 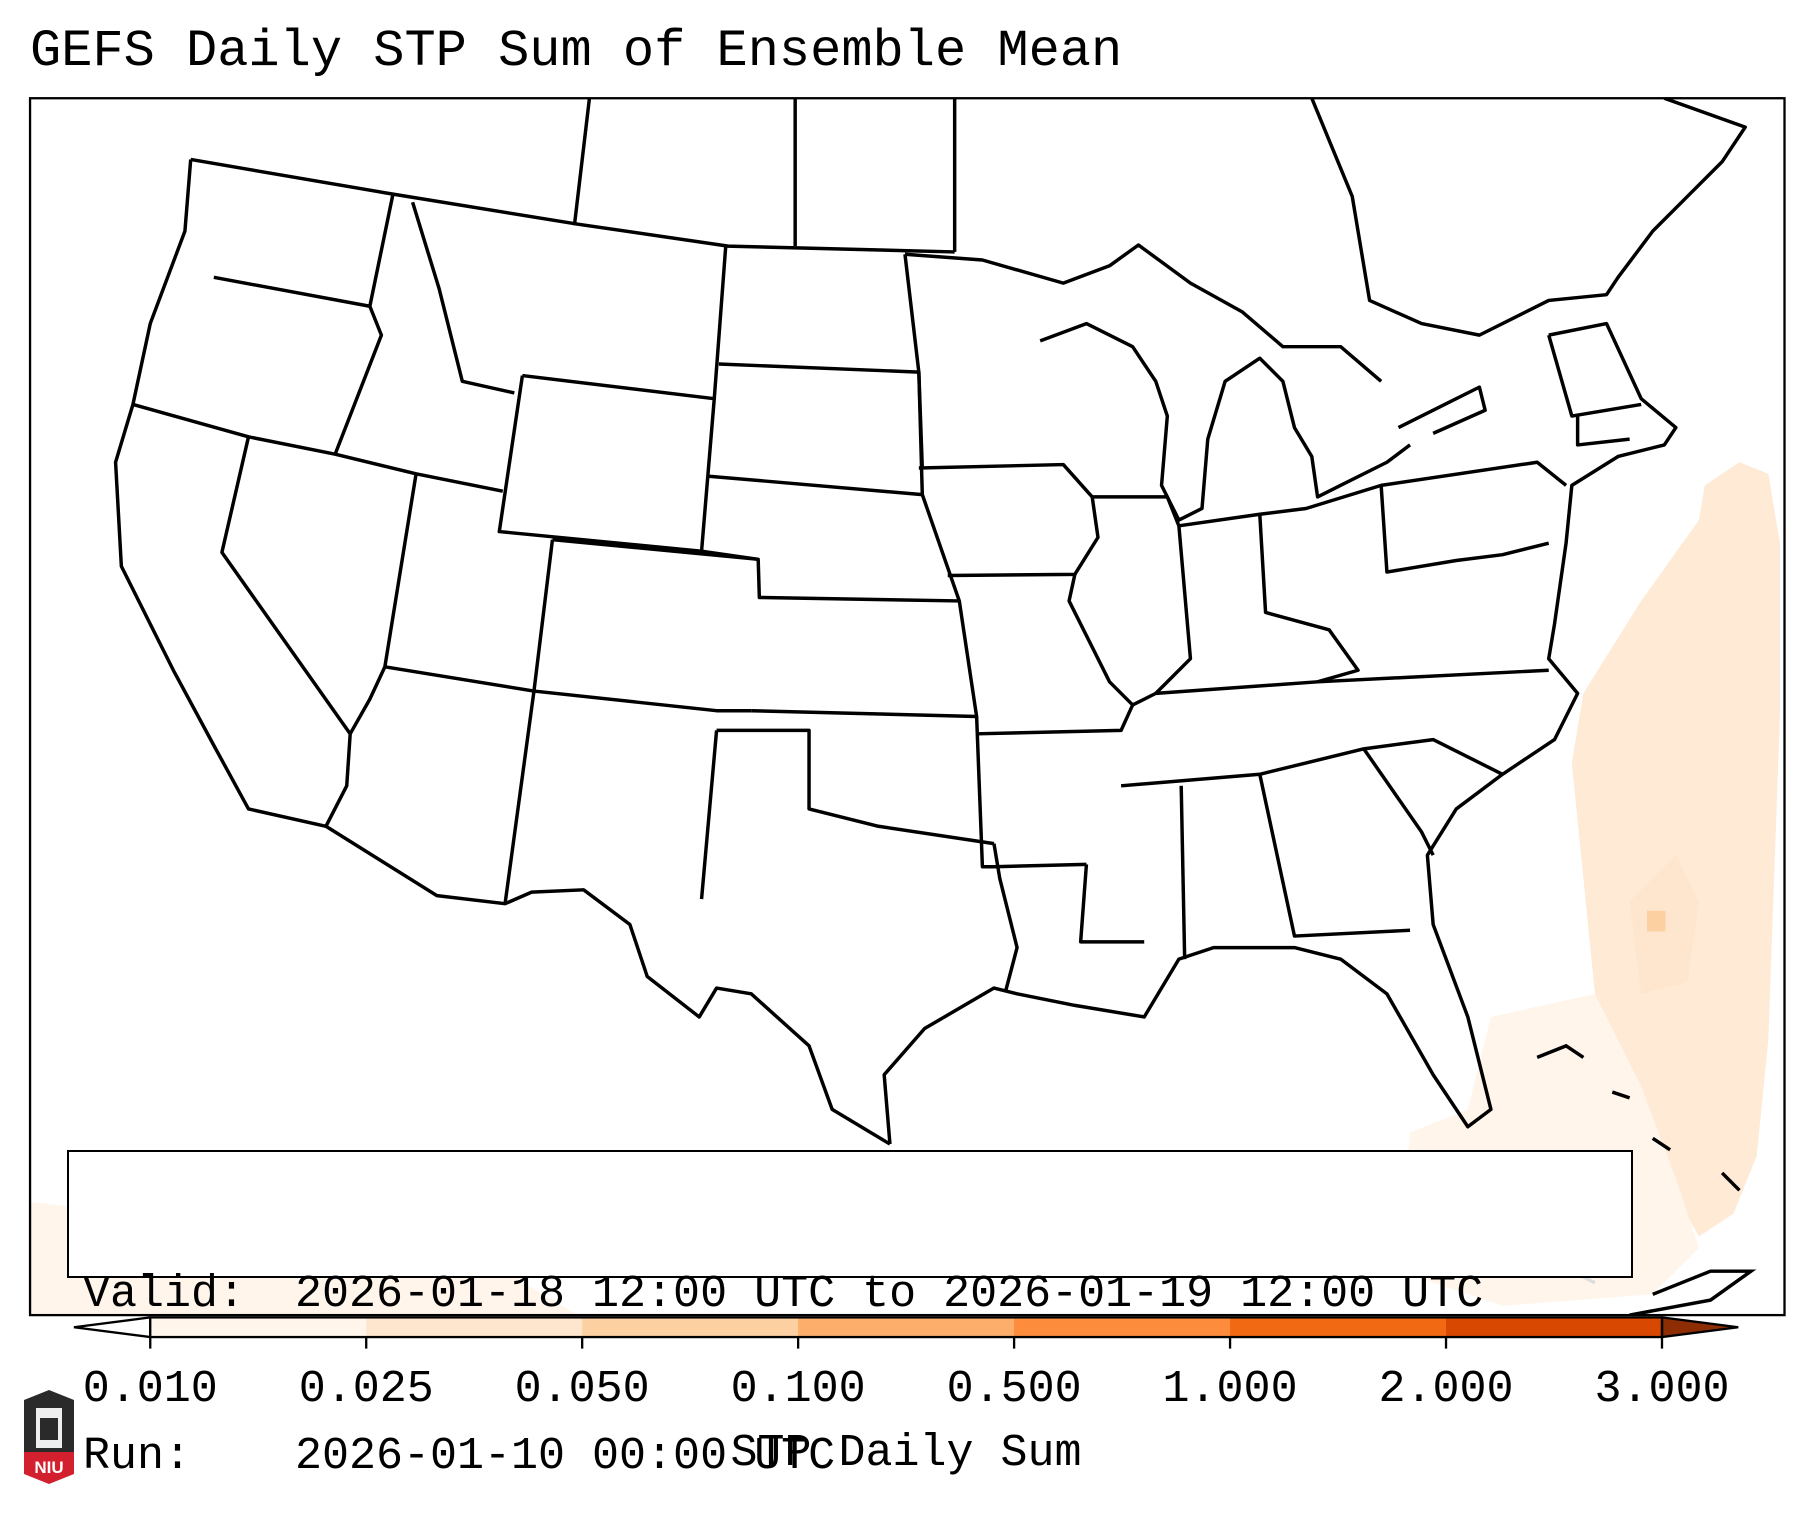 What do you see at coordinates (150, 1389) in the screenshot?
I see `colorbar-tick-label: 0.010` at bounding box center [150, 1389].